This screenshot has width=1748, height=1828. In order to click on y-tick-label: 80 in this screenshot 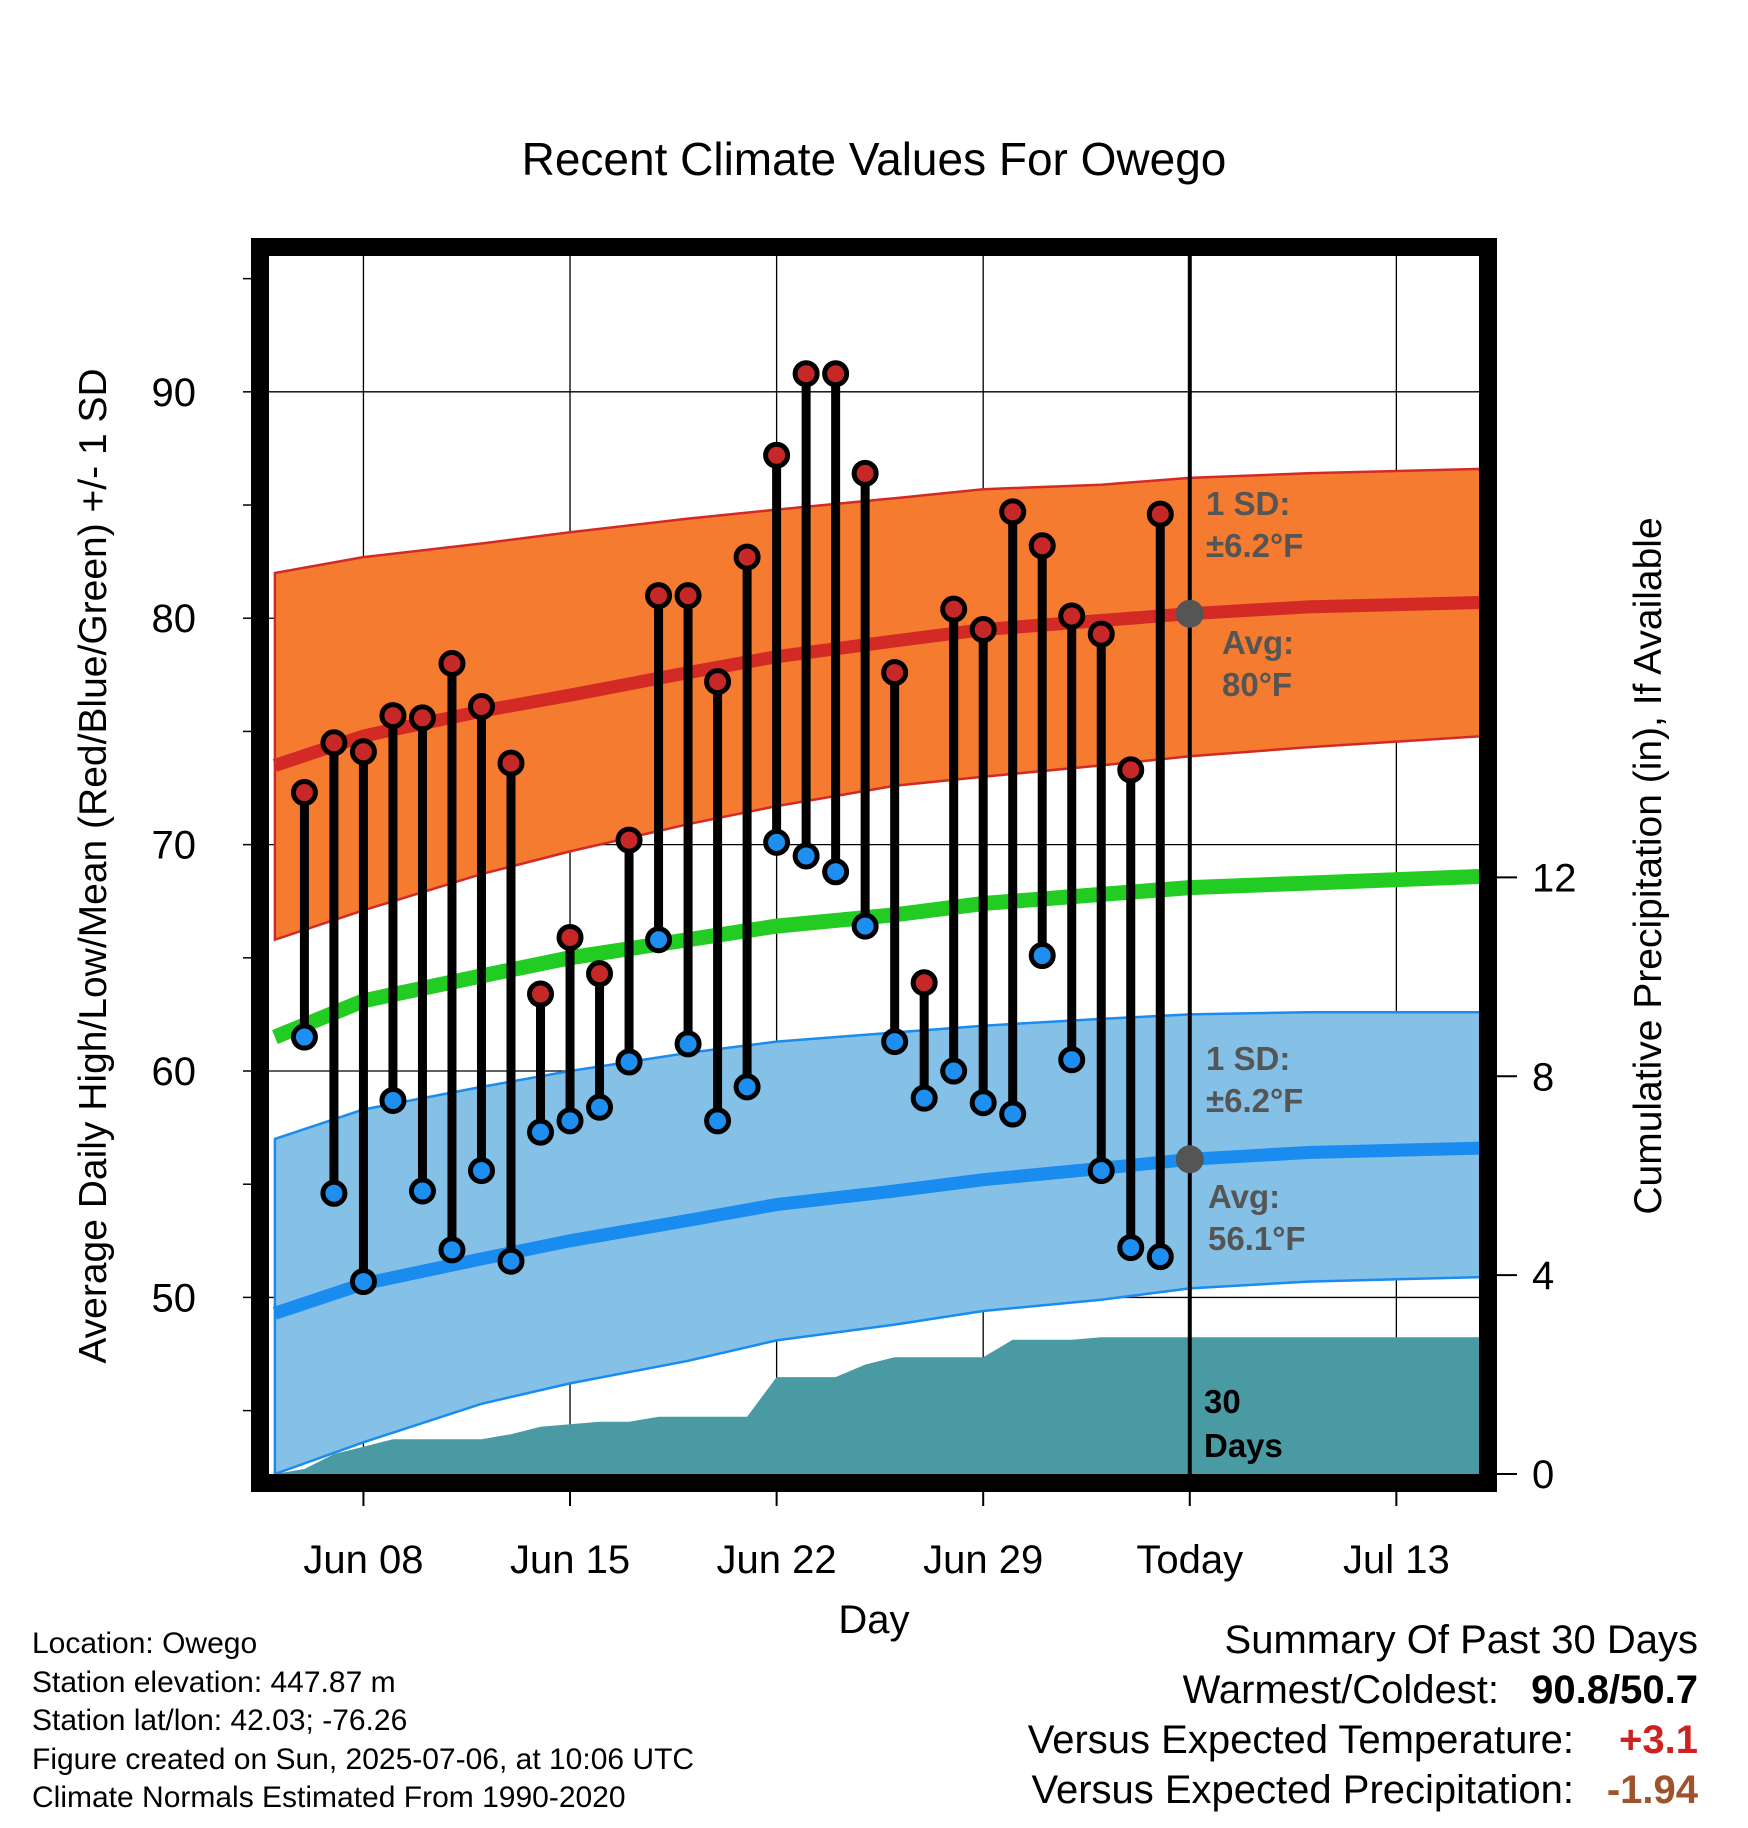, I will do `click(174, 619)`.